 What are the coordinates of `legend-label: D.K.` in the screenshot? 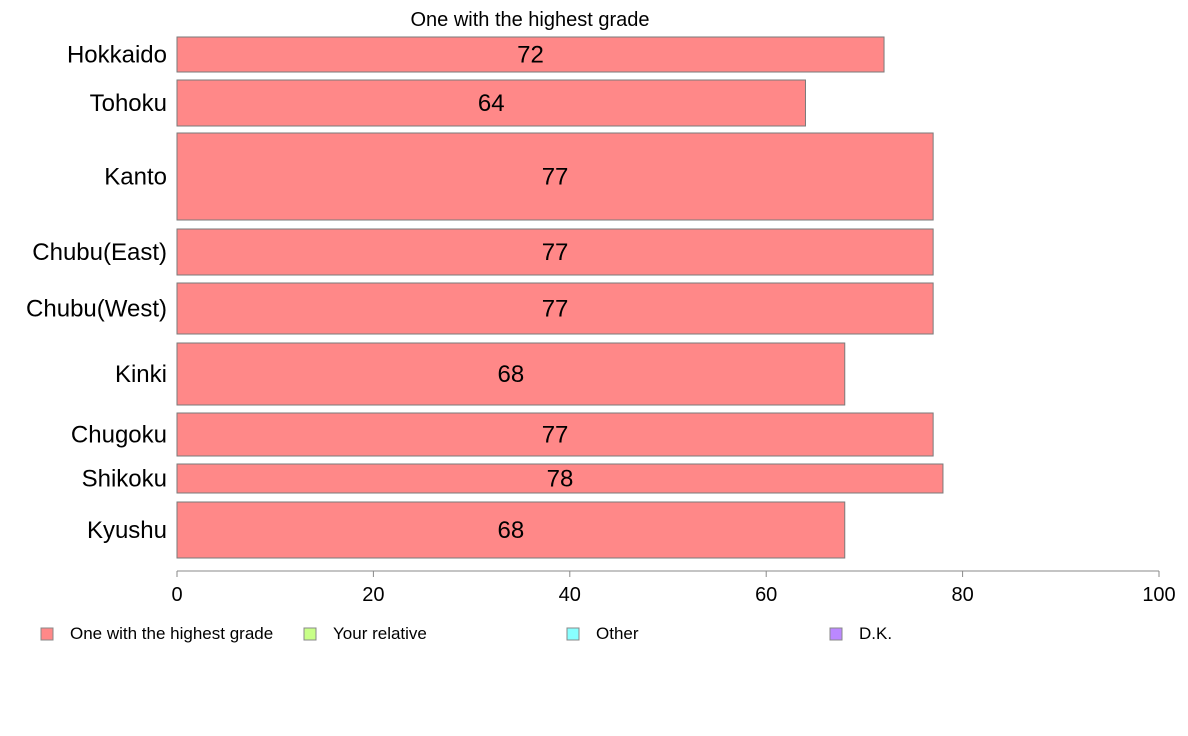 It's located at (875, 633).